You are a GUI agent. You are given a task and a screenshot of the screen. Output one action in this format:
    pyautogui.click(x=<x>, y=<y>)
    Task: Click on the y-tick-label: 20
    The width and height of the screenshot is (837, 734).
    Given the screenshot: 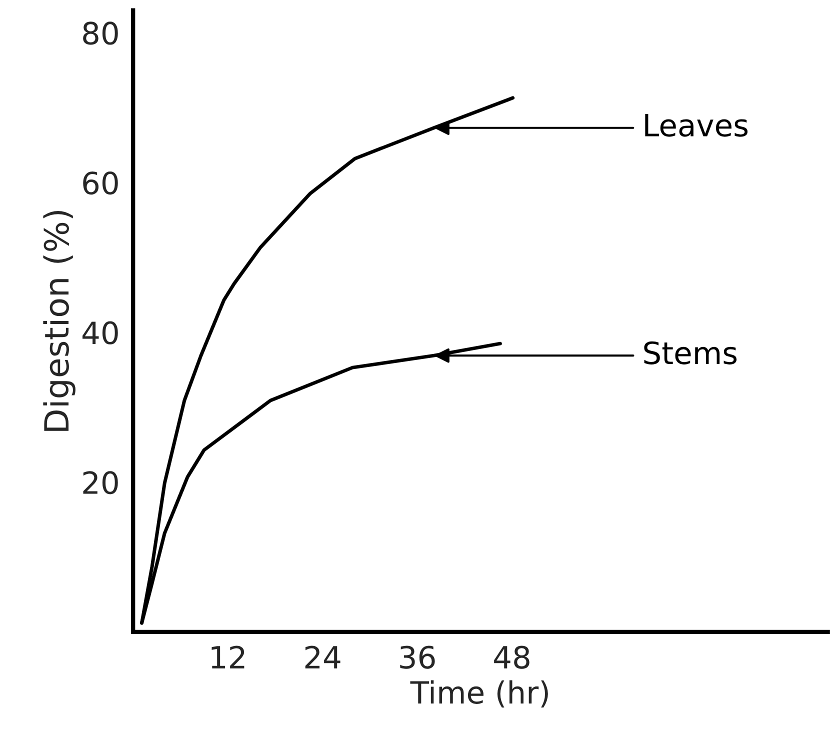 What is the action you would take?
    pyautogui.click(x=100, y=482)
    